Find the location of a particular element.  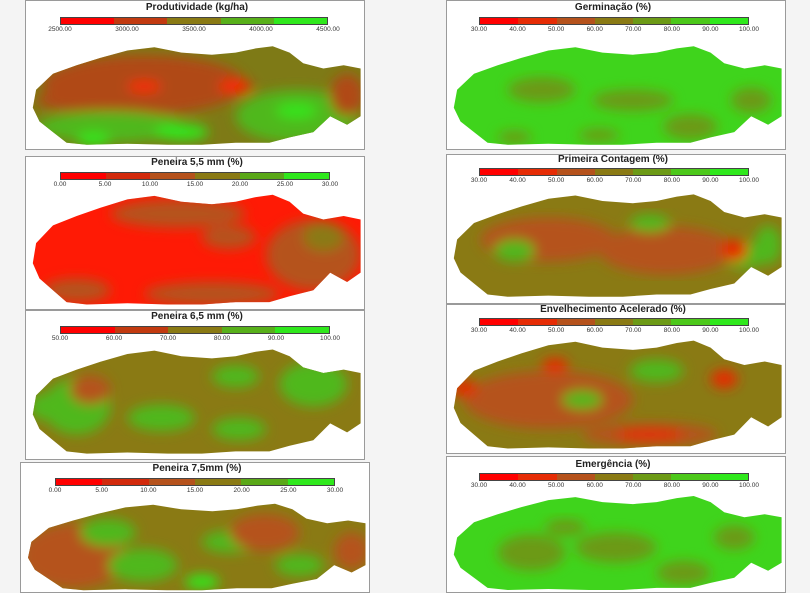

legend-tick-label: 3500.00 is located at coordinates (194, 29).